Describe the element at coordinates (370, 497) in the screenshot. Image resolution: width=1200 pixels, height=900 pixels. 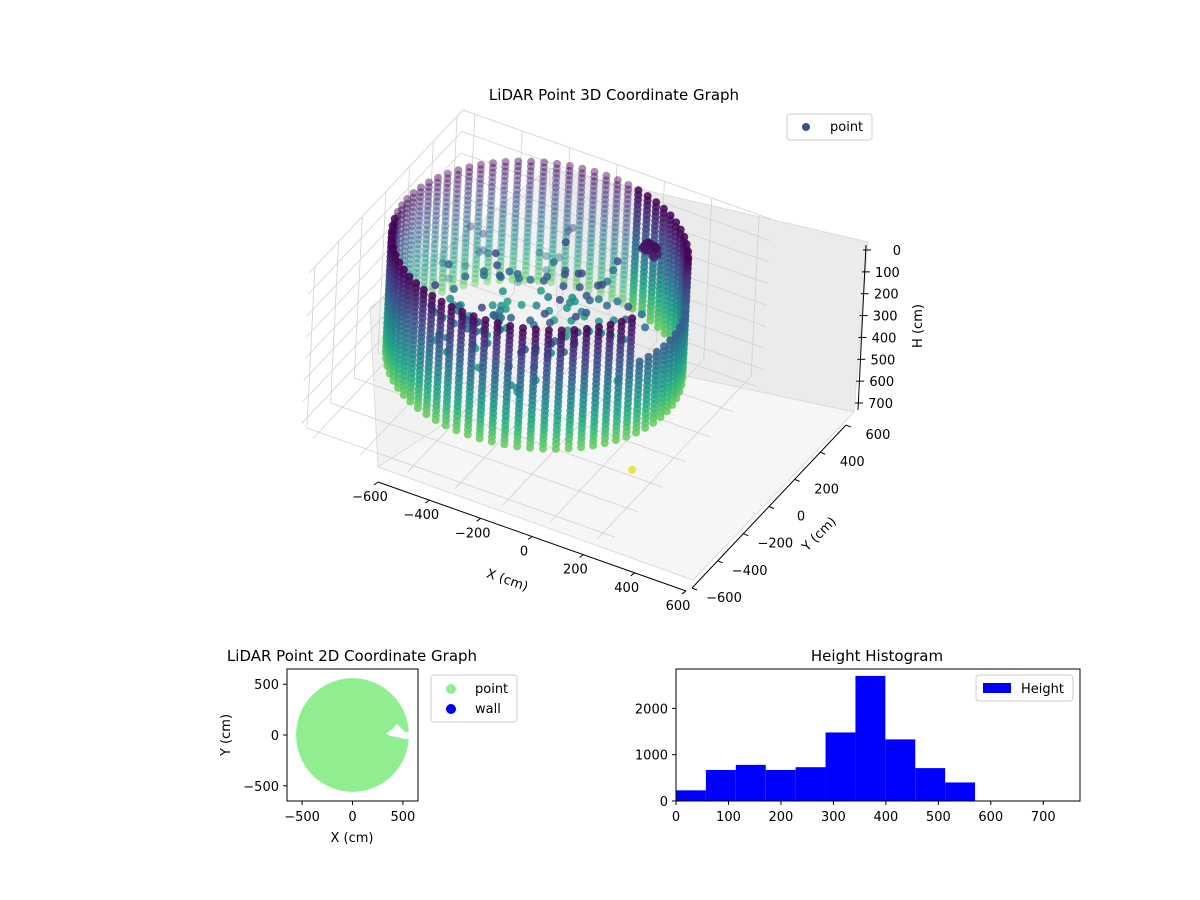
I see `x-tick-label-3d: −600` at that location.